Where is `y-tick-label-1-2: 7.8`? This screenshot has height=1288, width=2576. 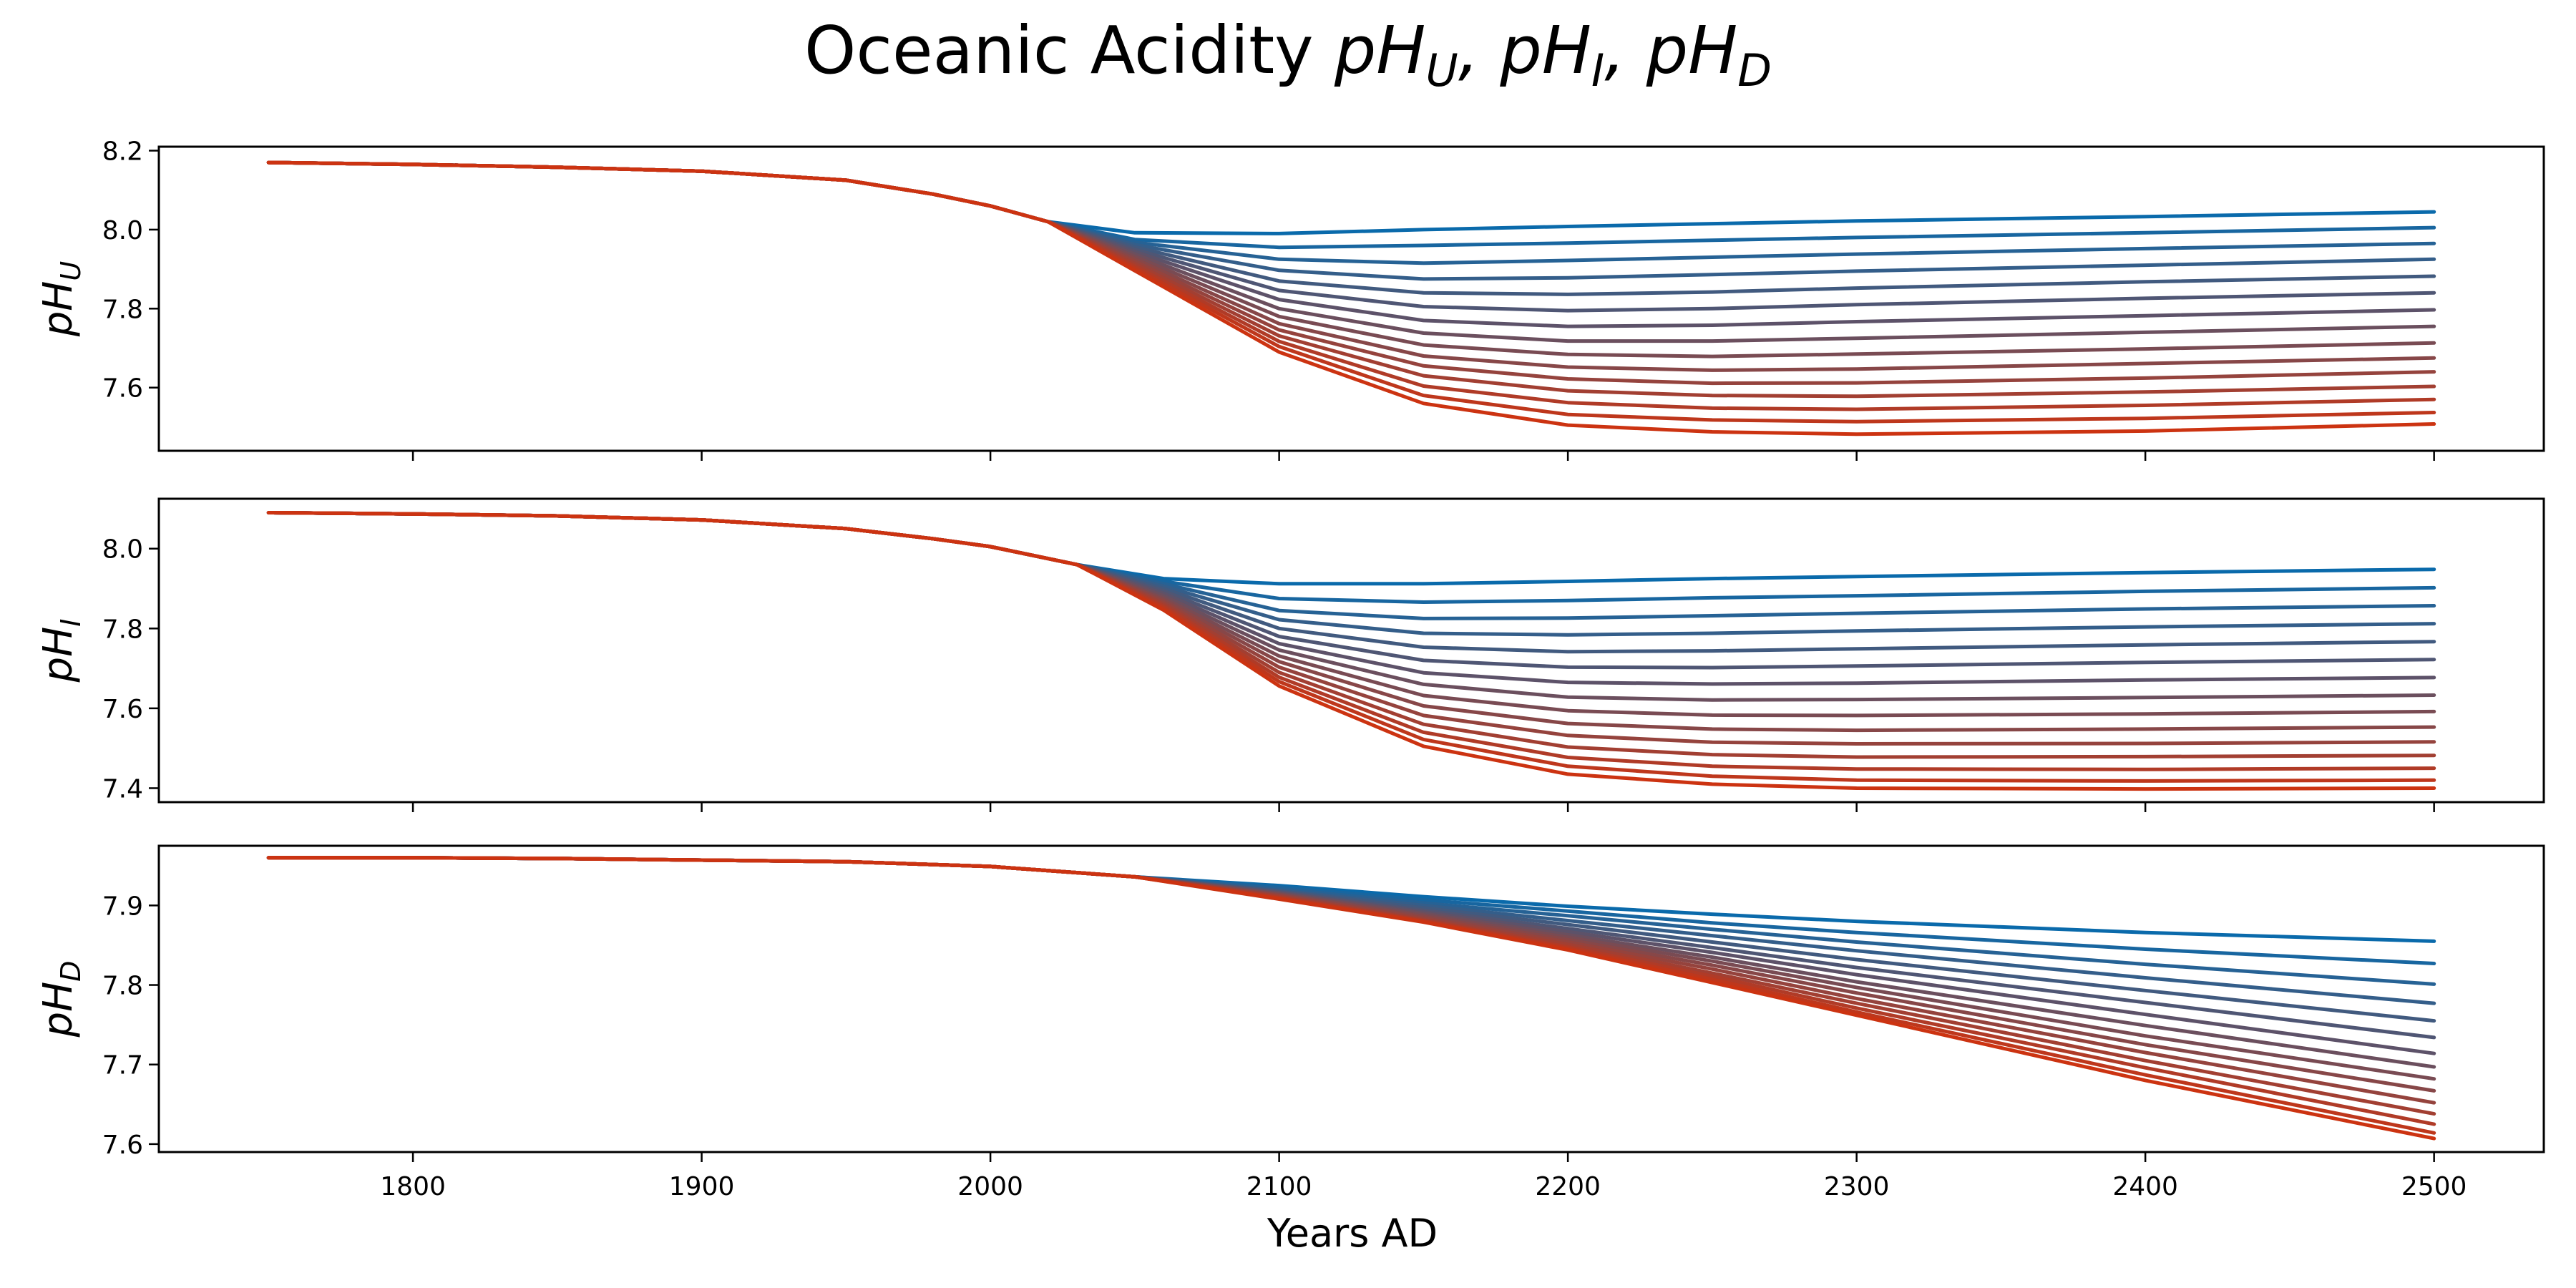
y-tick-label-1-2: 7.8 is located at coordinates (122, 629).